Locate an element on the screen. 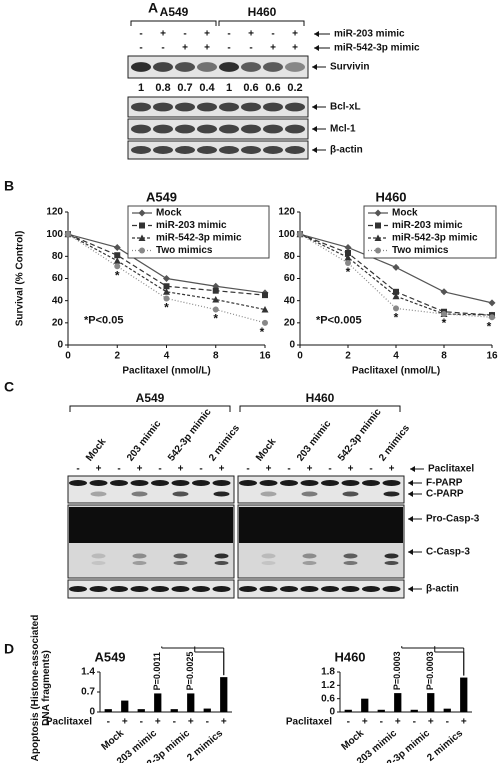 This screenshot has height=763, width=500. y-axis-label: Survival (% Control) is located at coordinates (20, 279).